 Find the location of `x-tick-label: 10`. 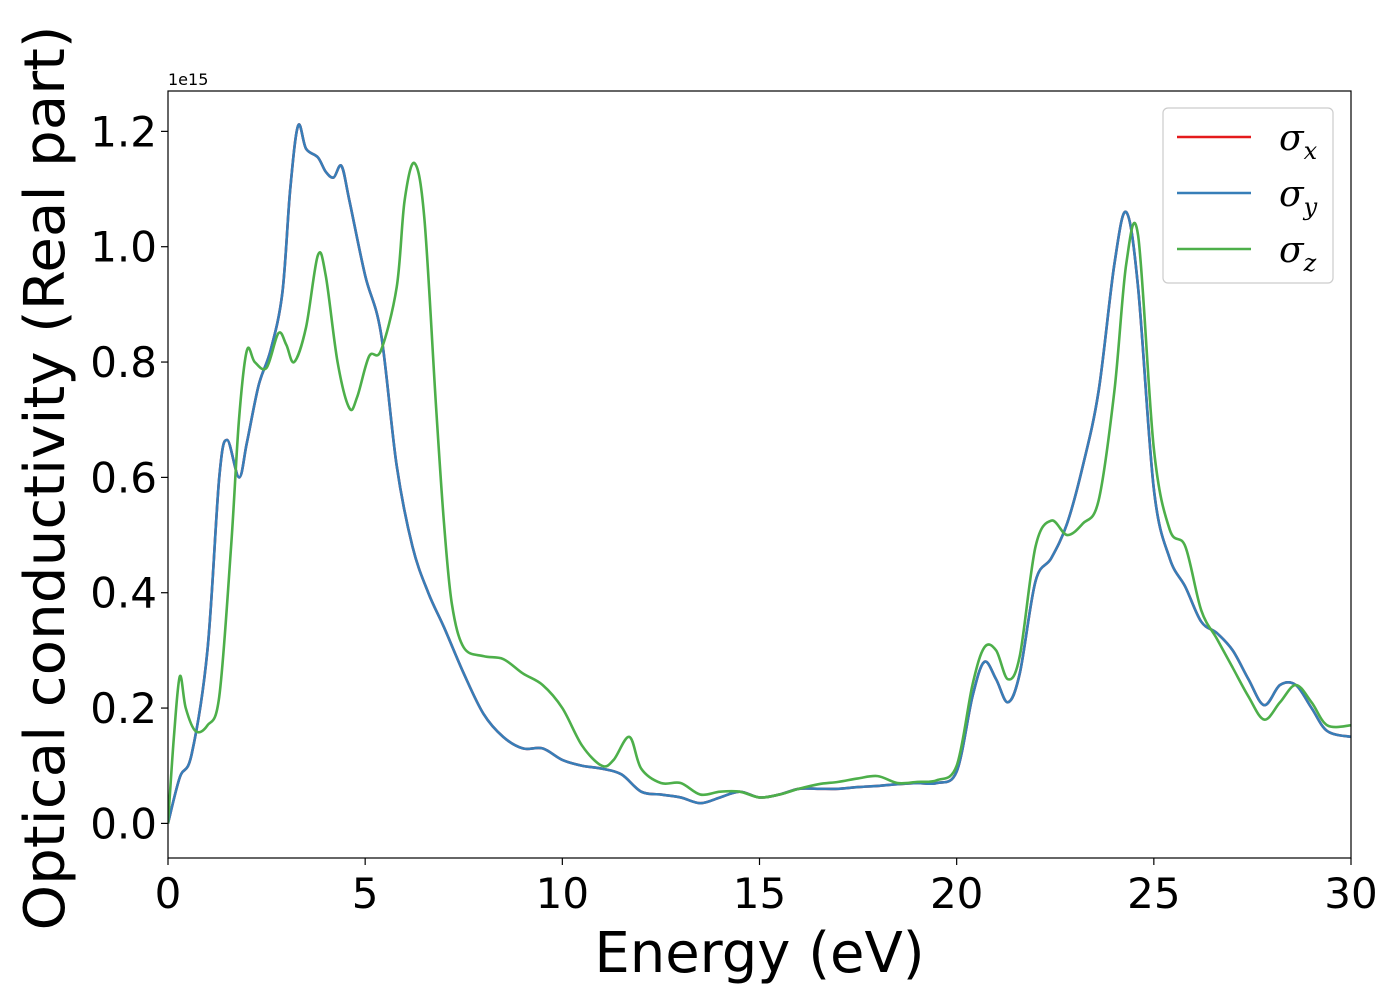

x-tick-label: 10 is located at coordinates (562, 893).